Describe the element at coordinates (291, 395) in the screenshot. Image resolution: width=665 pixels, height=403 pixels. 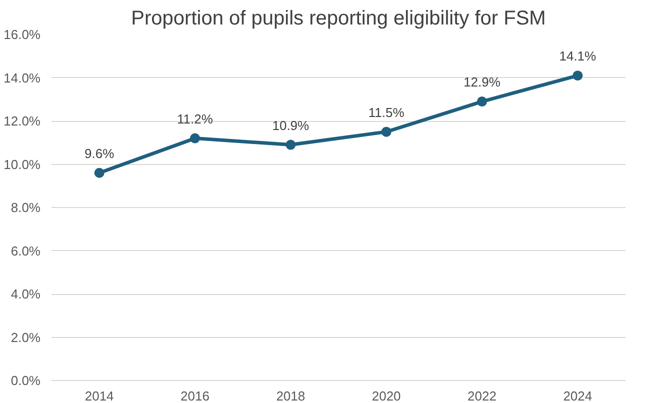
I see `x-tick-label: 2018` at that location.